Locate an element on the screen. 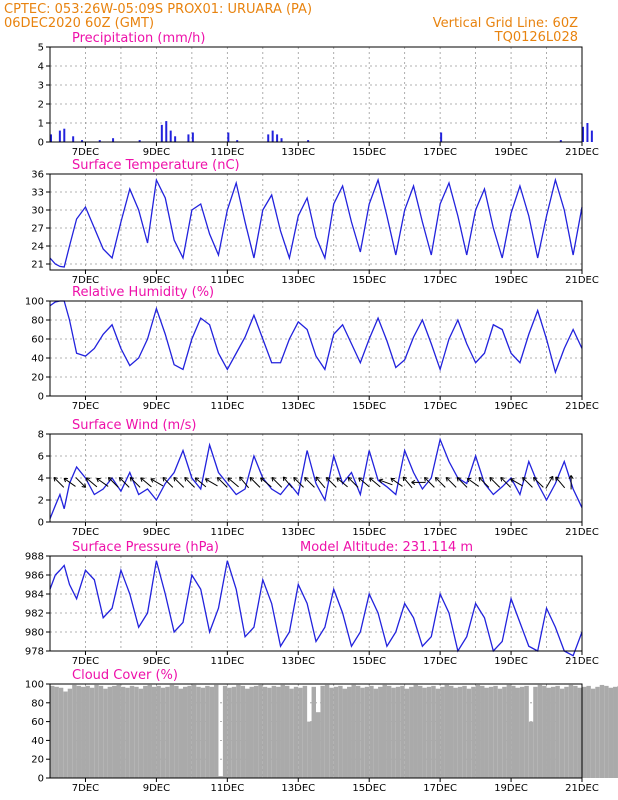 The image size is (618, 800). panel-frame is located at coordinates (316, 478).